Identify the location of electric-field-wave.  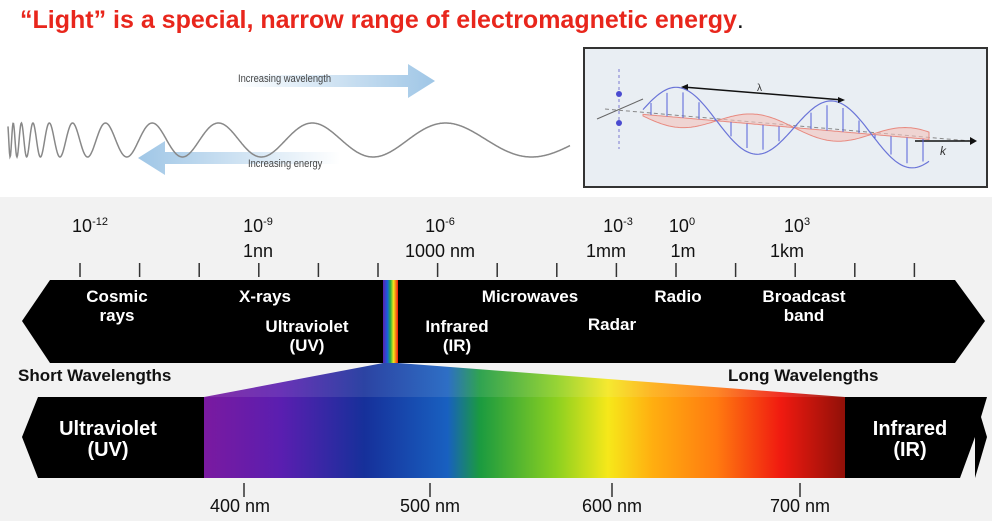
(786, 127).